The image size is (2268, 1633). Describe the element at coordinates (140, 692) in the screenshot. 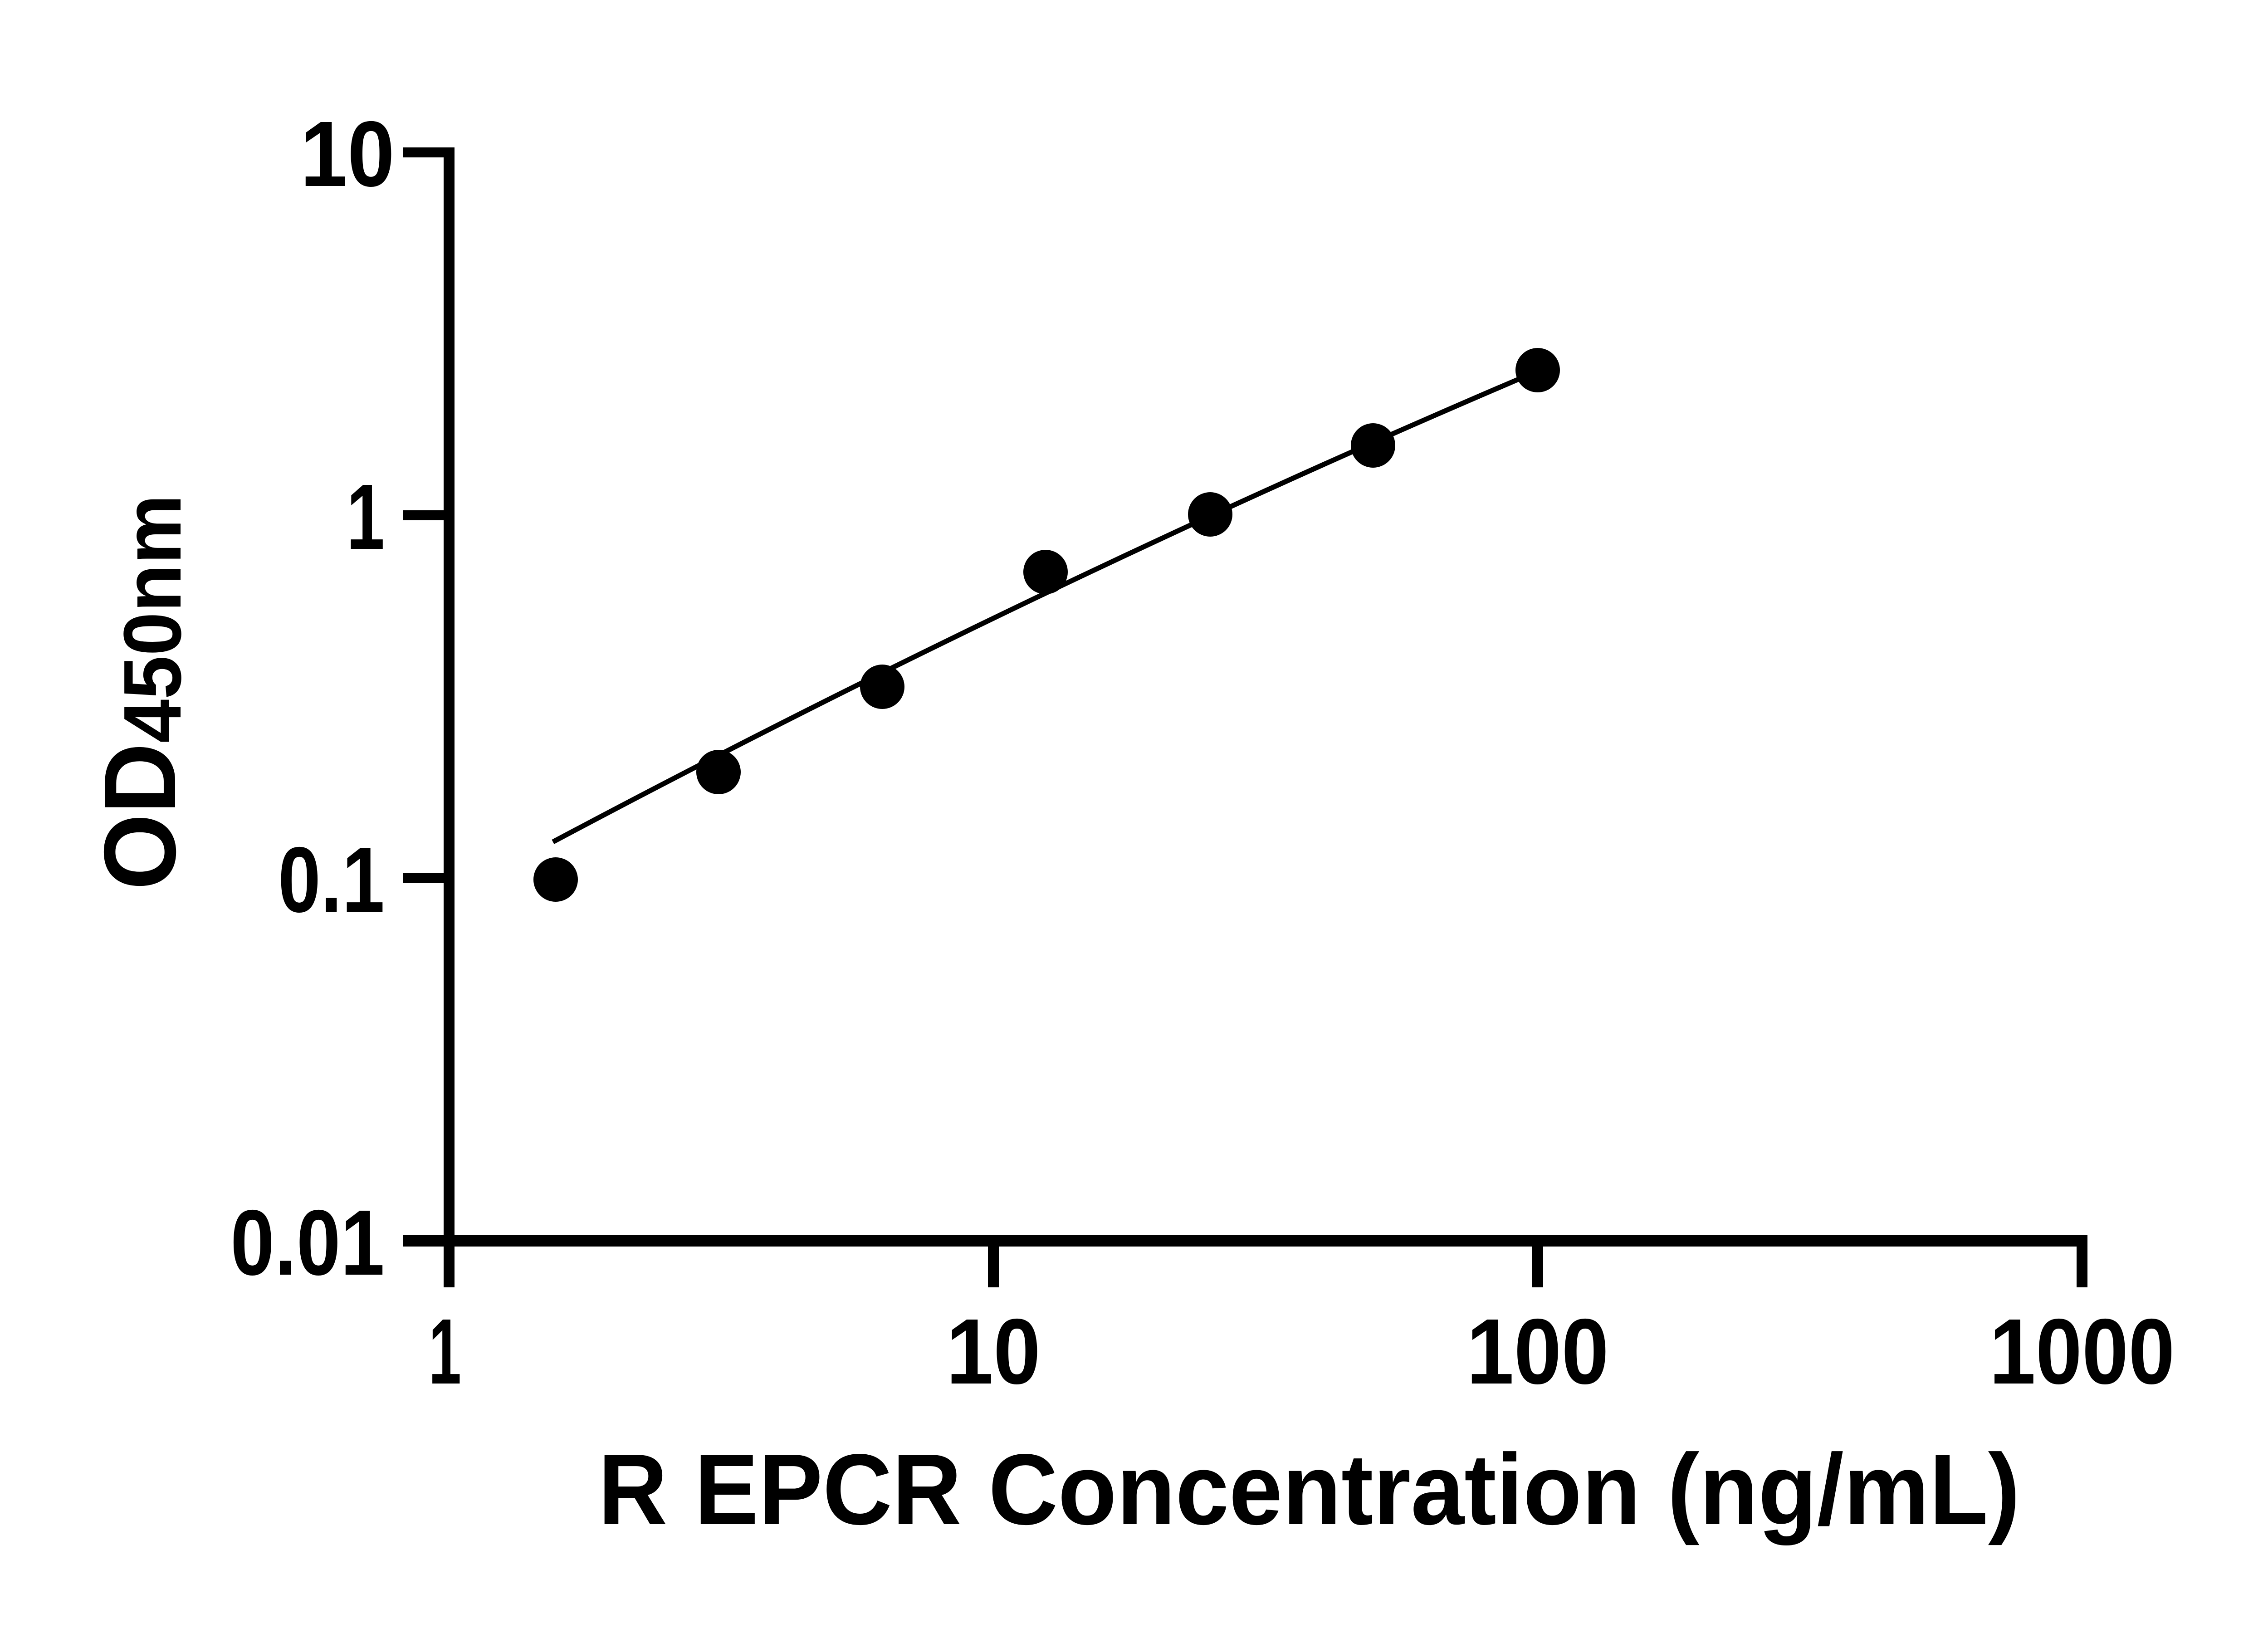

I see `svg-text: OD450nm` at that location.